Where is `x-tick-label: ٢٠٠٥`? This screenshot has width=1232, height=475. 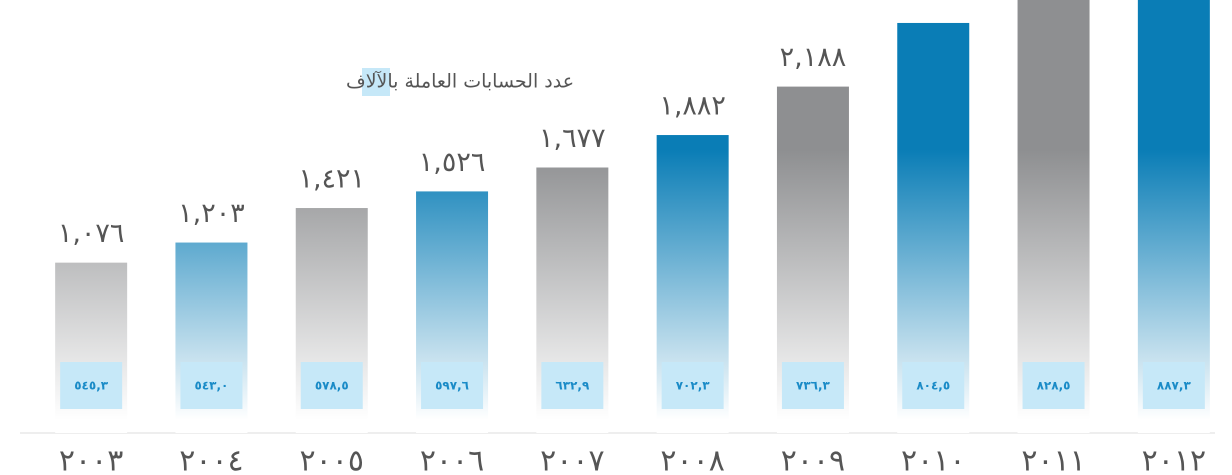 x-tick-label: ٢٠٠٥ is located at coordinates (332, 459).